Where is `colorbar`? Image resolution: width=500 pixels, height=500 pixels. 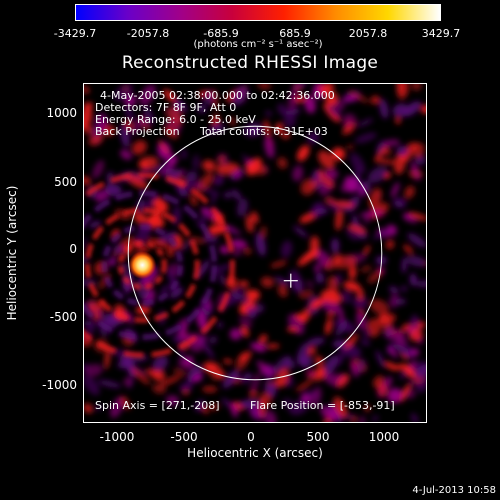
colorbar is located at coordinates (258, 12).